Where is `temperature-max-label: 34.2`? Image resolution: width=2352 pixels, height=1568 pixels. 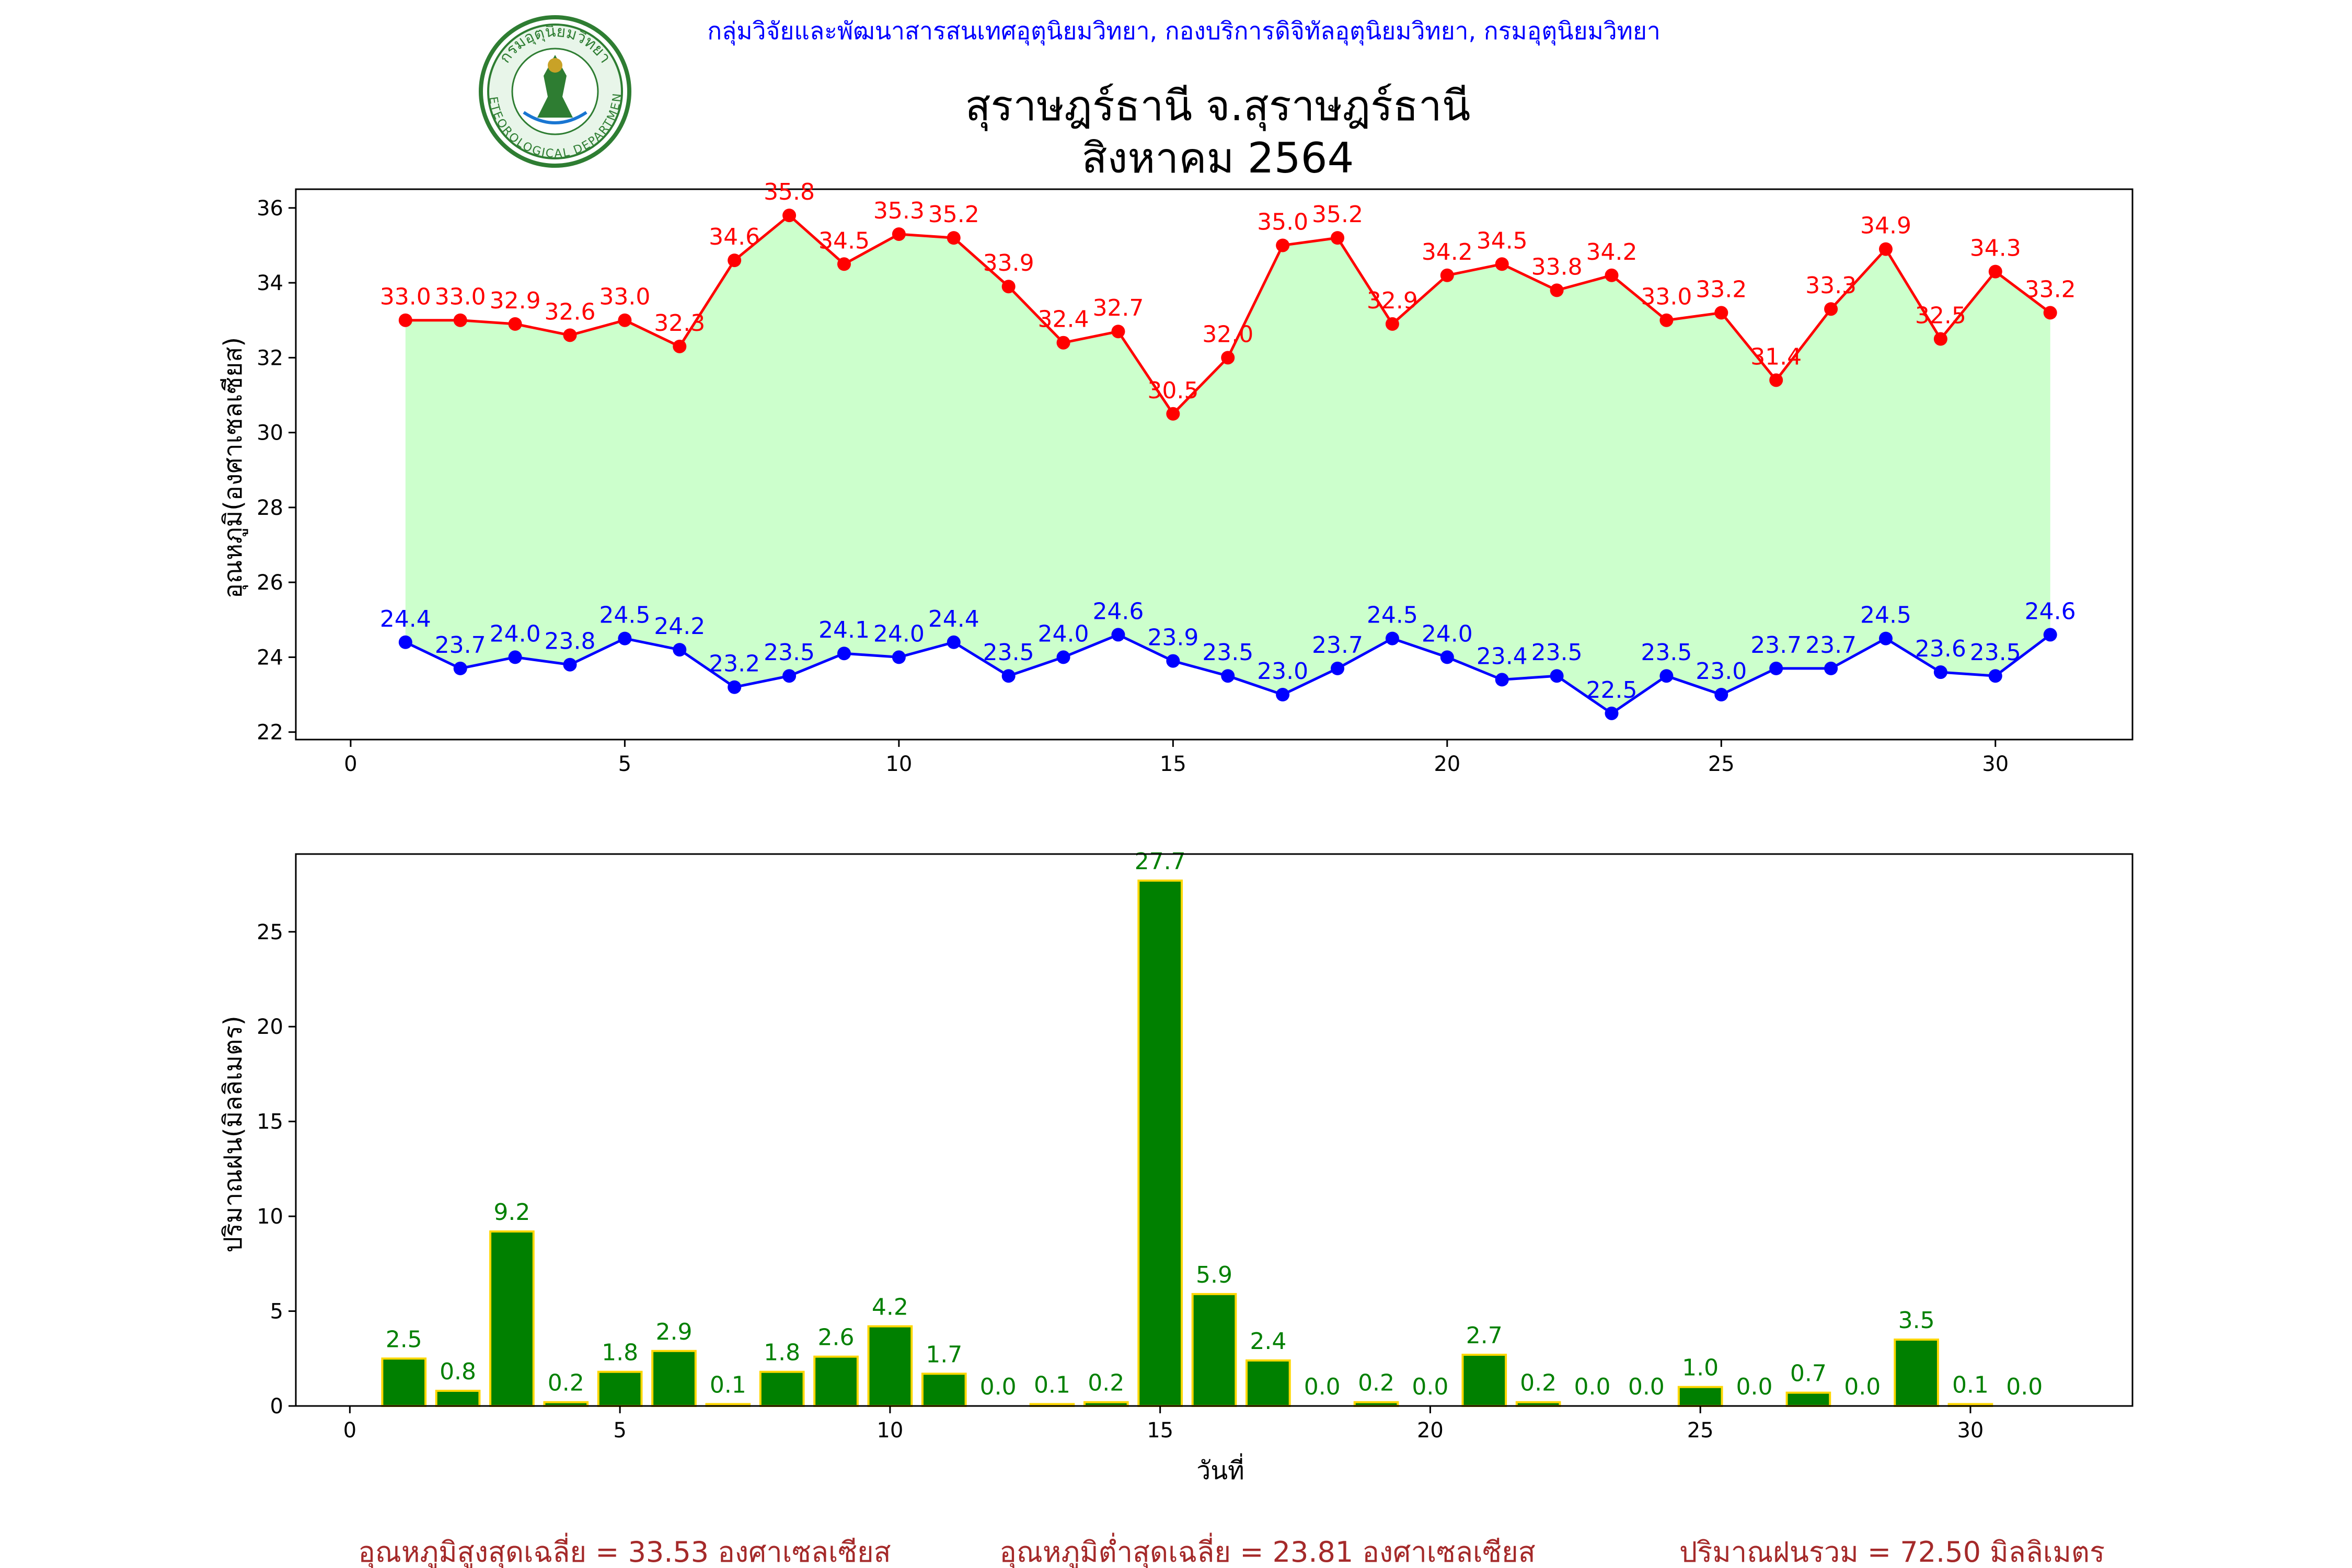 temperature-max-label: 34.2 is located at coordinates (1612, 252).